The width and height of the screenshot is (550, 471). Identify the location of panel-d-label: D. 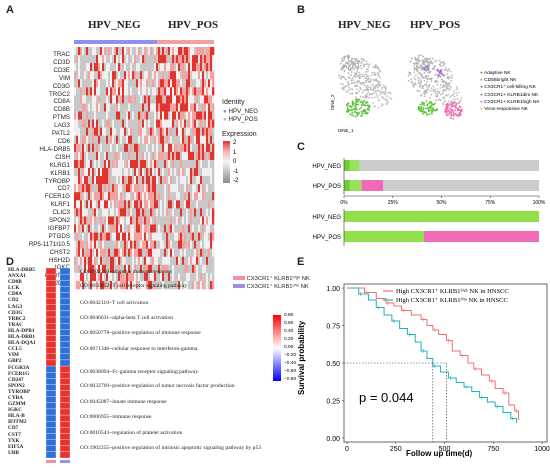
(10, 262).